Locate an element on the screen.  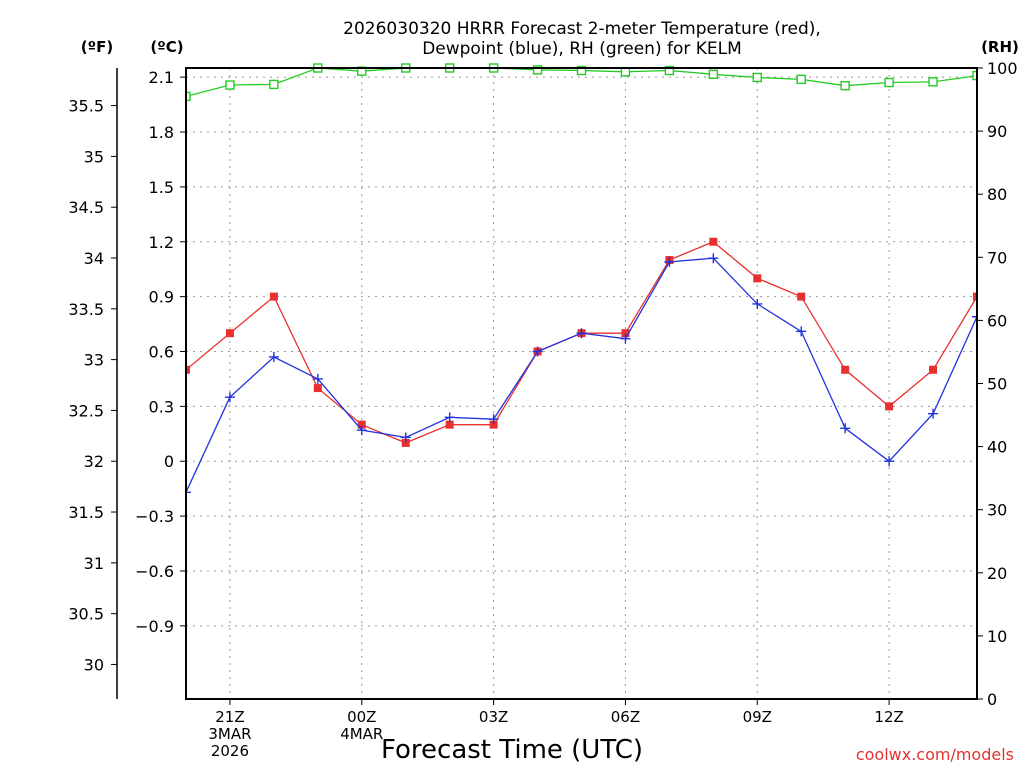
celsius-tick-label: −0.9 is located at coordinates (154, 626).